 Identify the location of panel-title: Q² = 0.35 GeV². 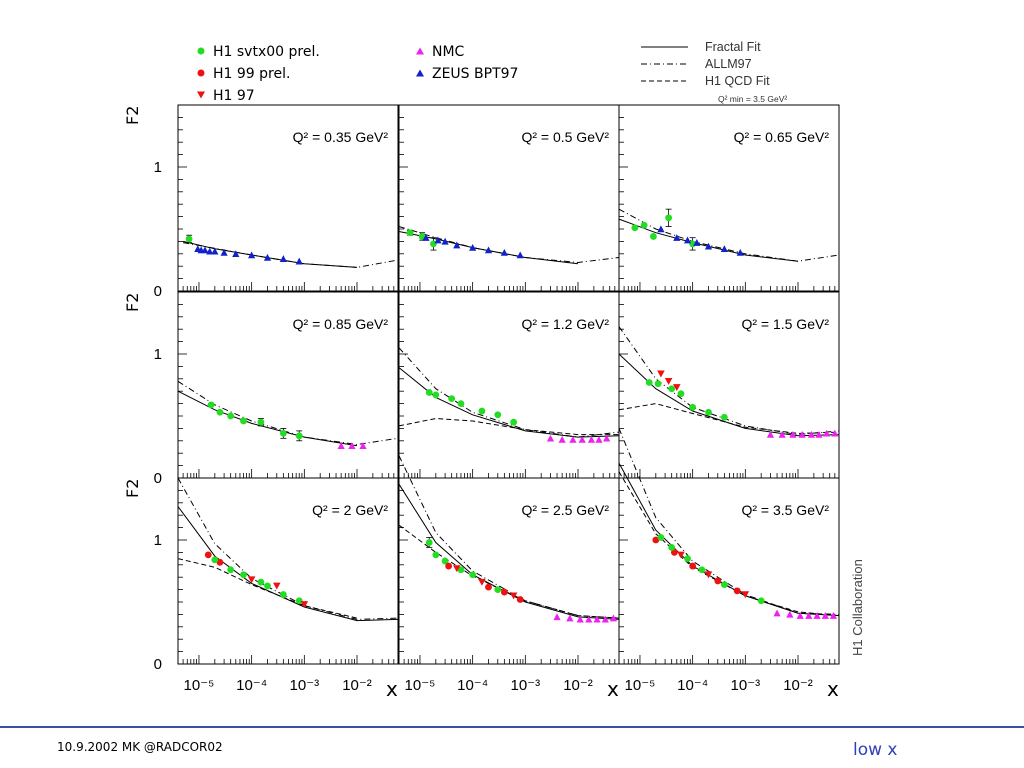
(341, 137).